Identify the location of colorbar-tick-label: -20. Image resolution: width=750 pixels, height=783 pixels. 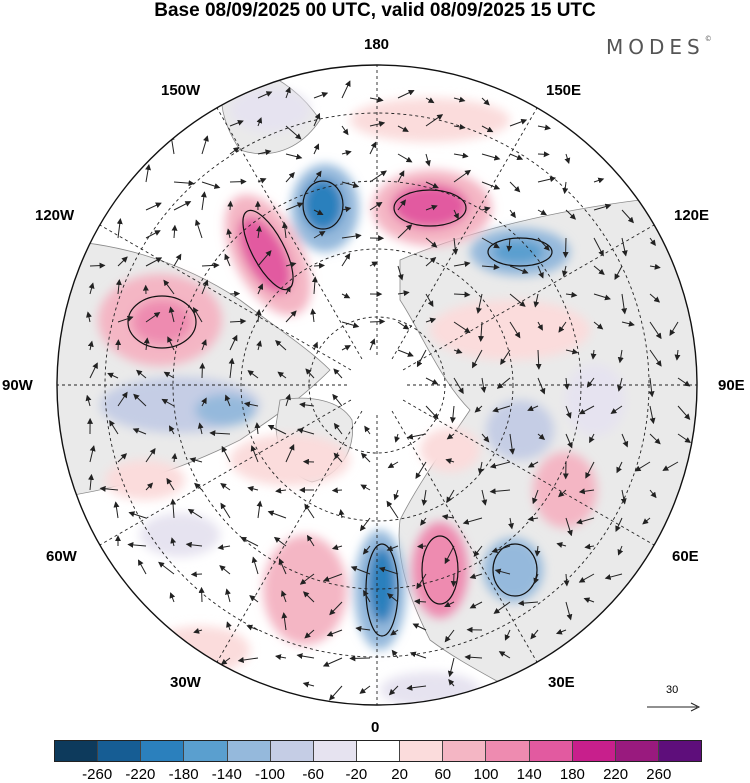
(356, 774).